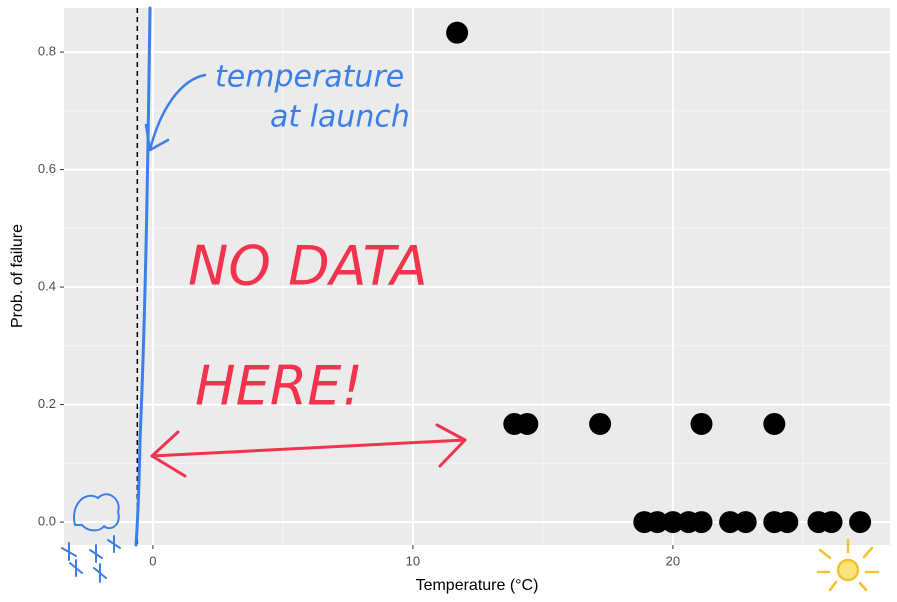 The image size is (897, 602). I want to click on sun, so click(848, 570).